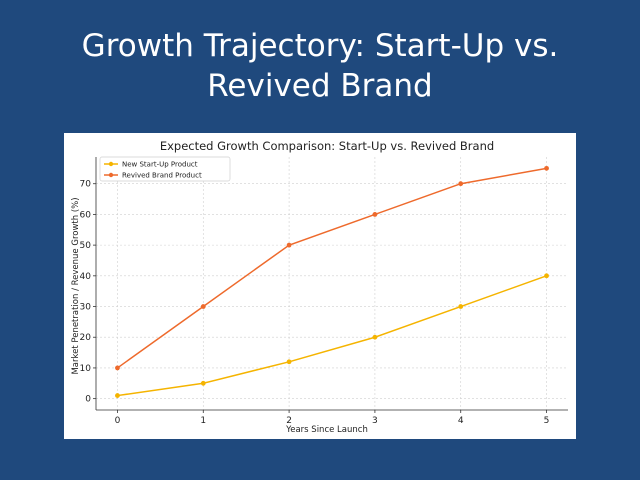 The height and width of the screenshot is (480, 640). Describe the element at coordinates (86, 308) in the screenshot. I see `y-tick-label: 30` at that location.